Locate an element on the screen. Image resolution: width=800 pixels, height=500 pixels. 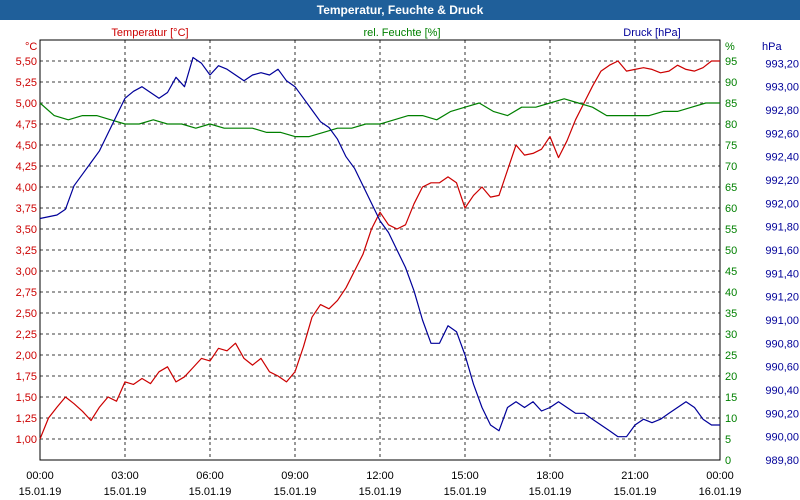
temp-tick-label: 1,50 is located at coordinates (26, 398).